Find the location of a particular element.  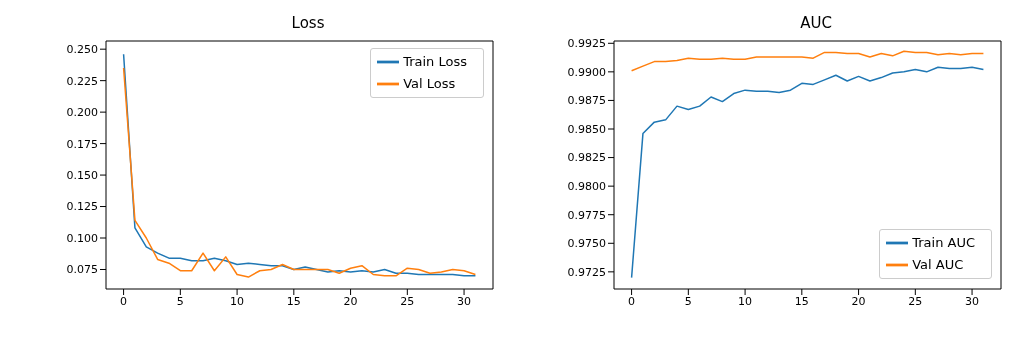

y-tick-label: 0.9775 is located at coordinates (586, 215).